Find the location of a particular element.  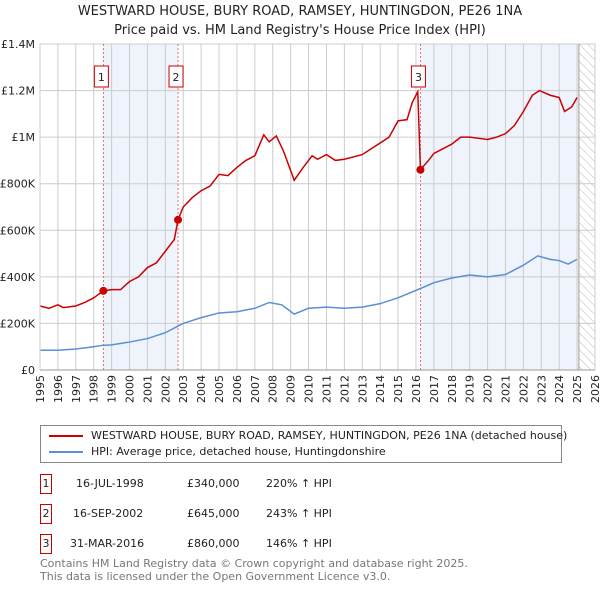

x-tick-label: 2006 is located at coordinates (237, 389).